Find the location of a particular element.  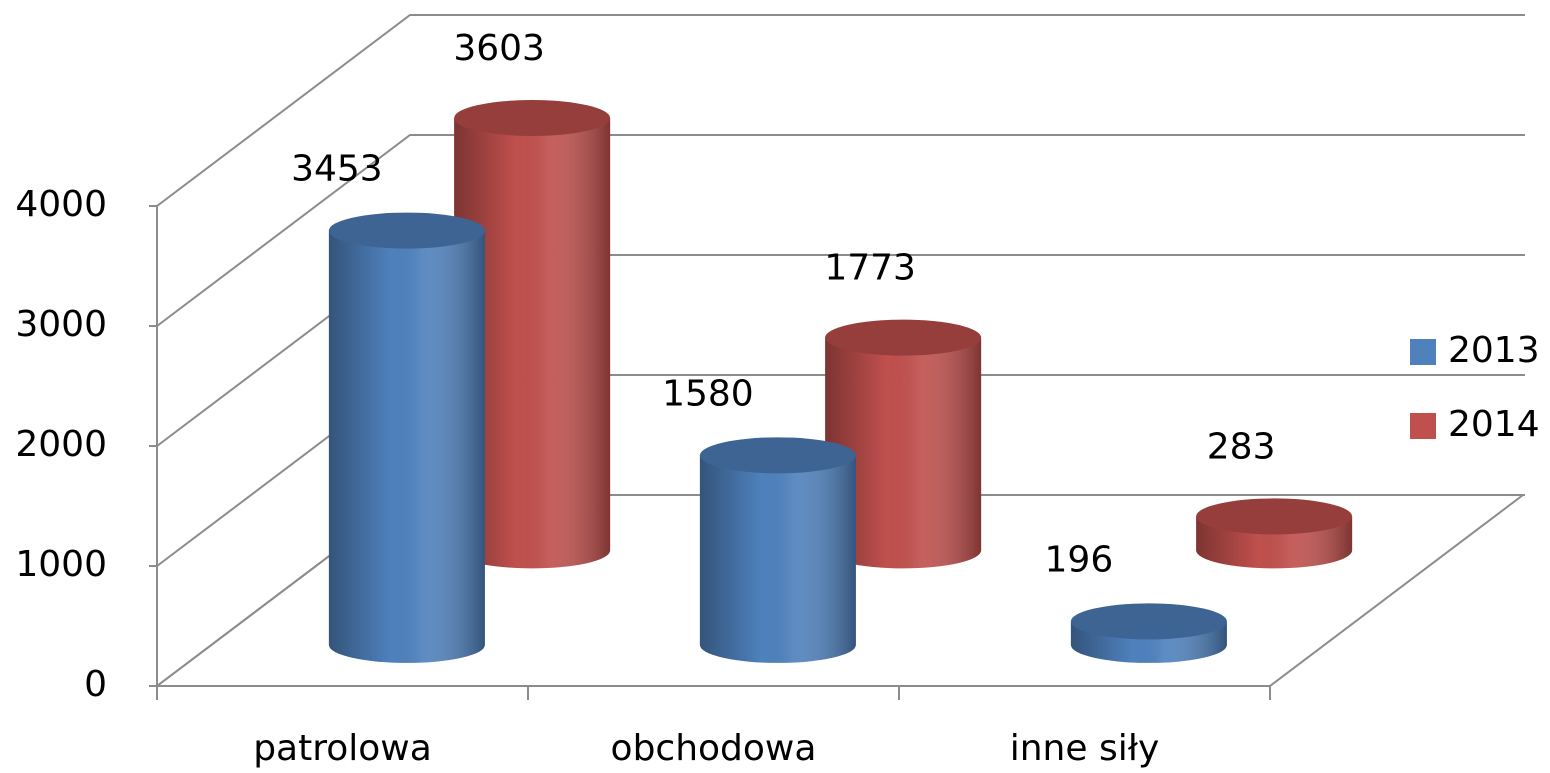

y-tick-label: 0 is located at coordinates (95, 684).